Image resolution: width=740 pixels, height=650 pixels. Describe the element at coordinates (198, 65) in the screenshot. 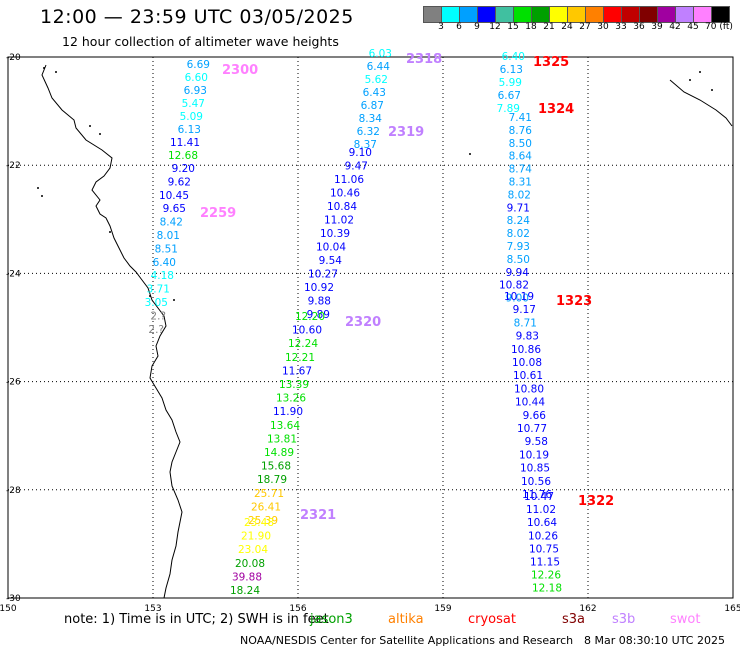

I see `swh-value: 6.69` at that location.